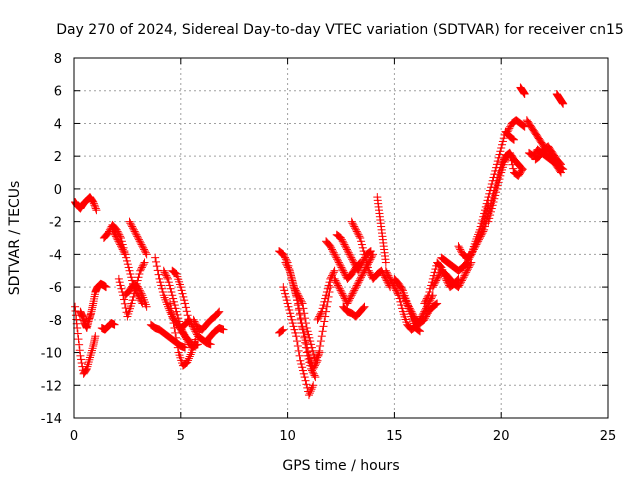 This screenshot has width=640, height=480. I want to click on x-axis-label: GPS time / hours, so click(340, 466).